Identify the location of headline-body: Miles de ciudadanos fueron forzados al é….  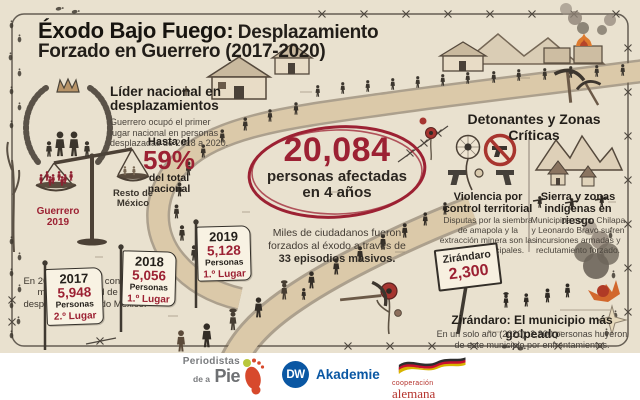
(337, 246).